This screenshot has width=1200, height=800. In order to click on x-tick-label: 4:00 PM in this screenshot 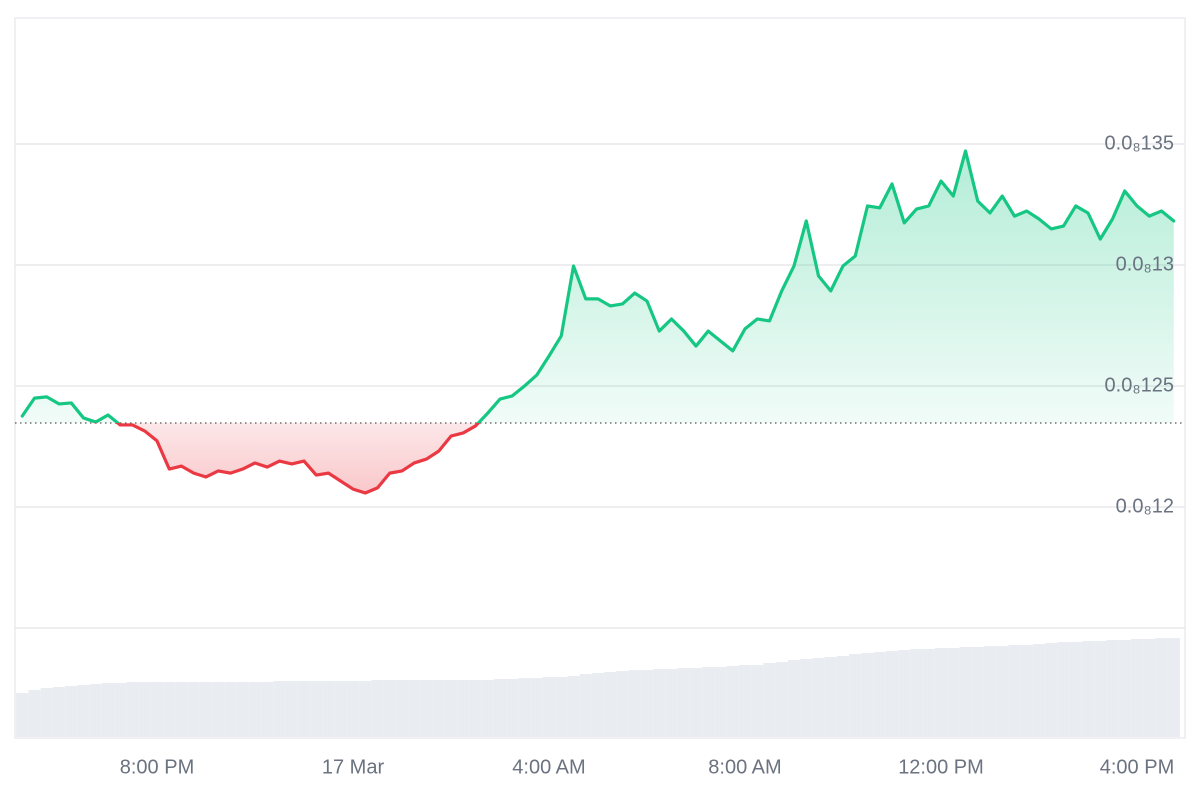, I will do `click(1137, 767)`.